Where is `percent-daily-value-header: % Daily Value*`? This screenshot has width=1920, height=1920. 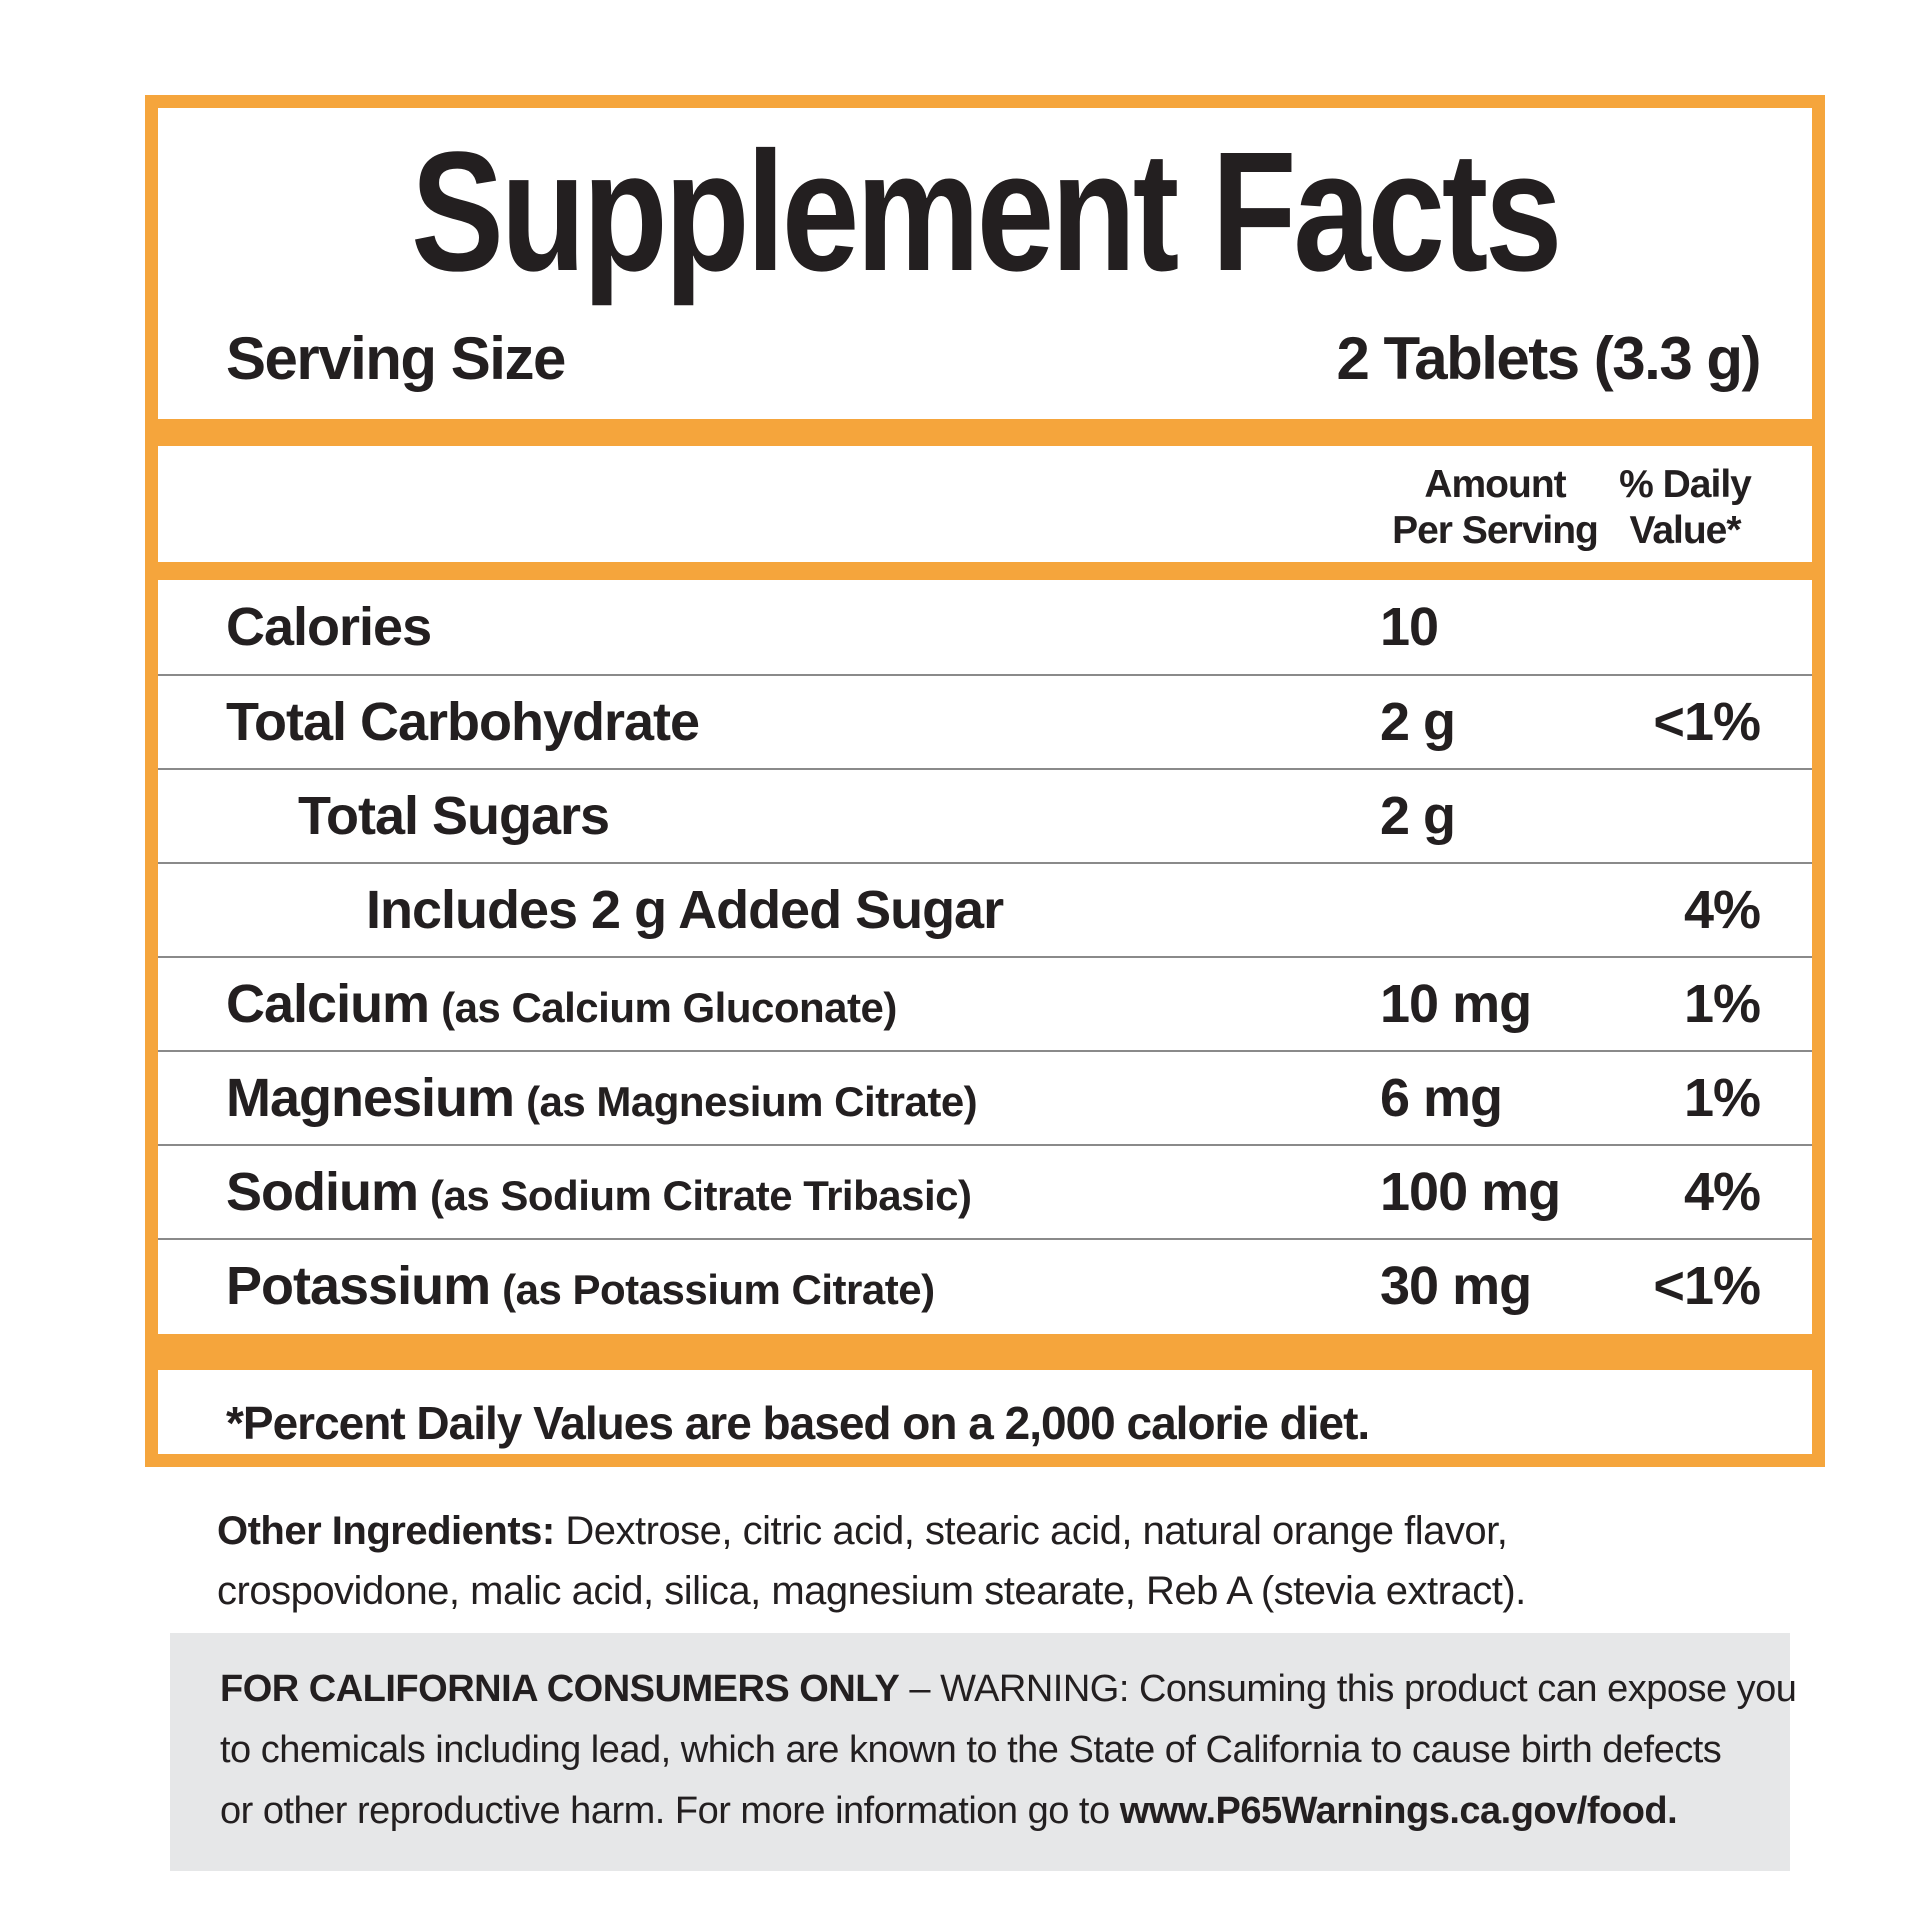 percent-daily-value-header: % Daily Value* is located at coordinates (1685, 508).